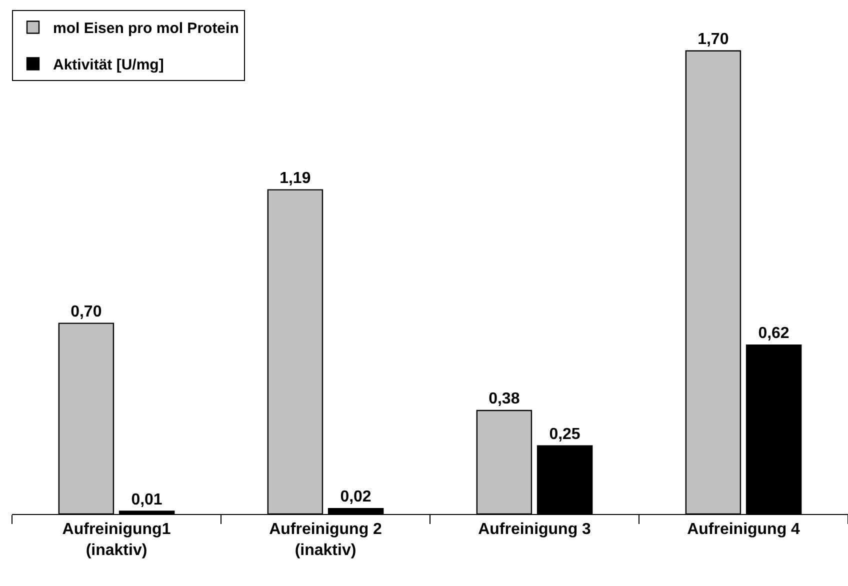 The image size is (848, 586). What do you see at coordinates (108, 65) in the screenshot?
I see `legend-label: Aktivität [U/mg]` at bounding box center [108, 65].